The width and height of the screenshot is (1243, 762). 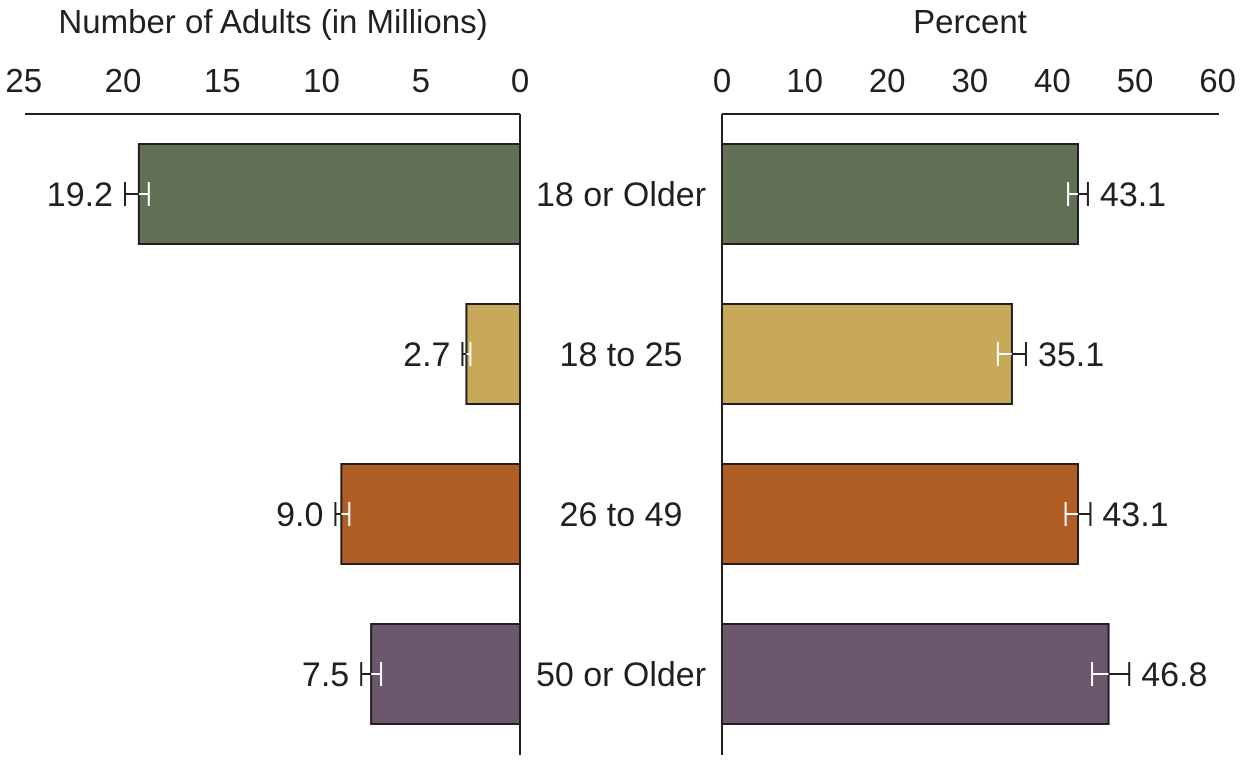 I want to click on left-tick-label: 5, so click(x=421, y=80).